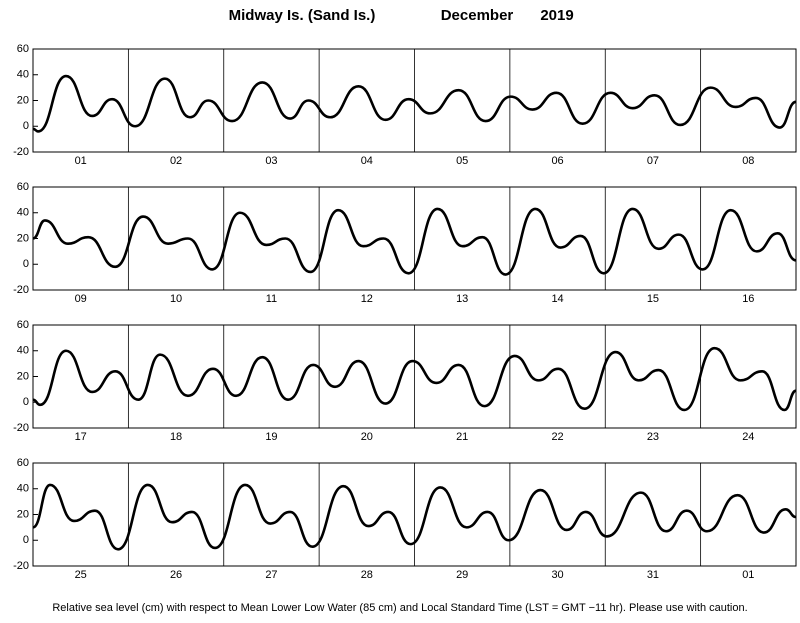  What do you see at coordinates (557, 437) in the screenshot?
I see `day-label: 22` at bounding box center [557, 437].